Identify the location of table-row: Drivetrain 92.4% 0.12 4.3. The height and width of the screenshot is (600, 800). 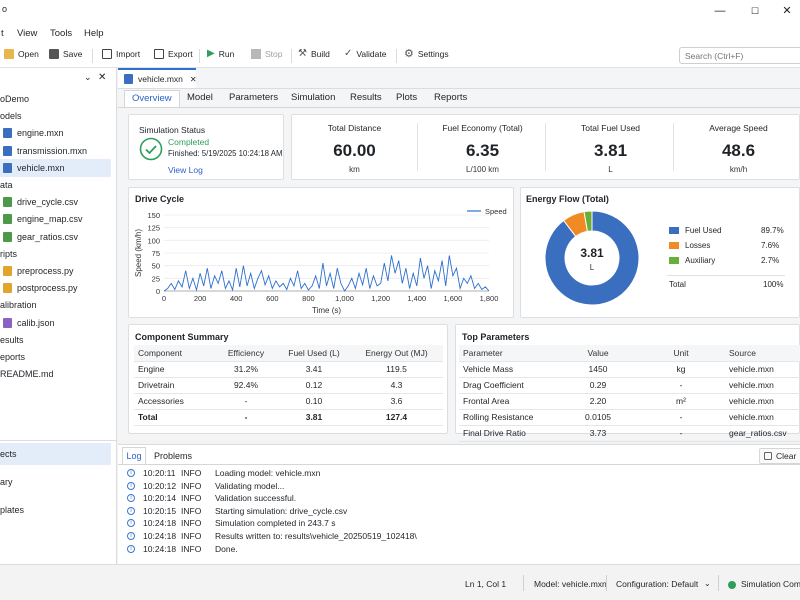
(288, 385).